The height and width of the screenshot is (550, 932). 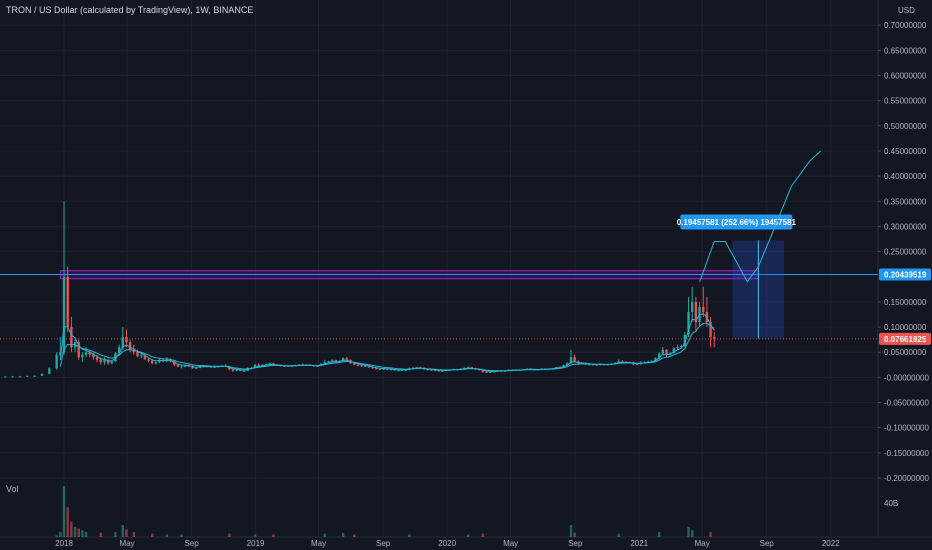 What do you see at coordinates (905, 201) in the screenshot?
I see `y-tick-label: 0.35000000` at bounding box center [905, 201].